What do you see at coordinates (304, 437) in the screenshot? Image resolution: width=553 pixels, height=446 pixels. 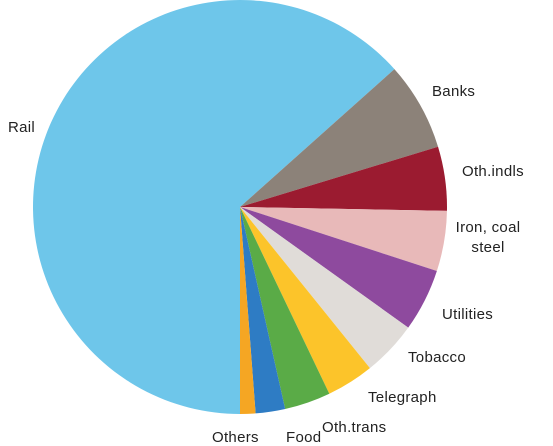 I see `slice-label: Food` at bounding box center [304, 437].